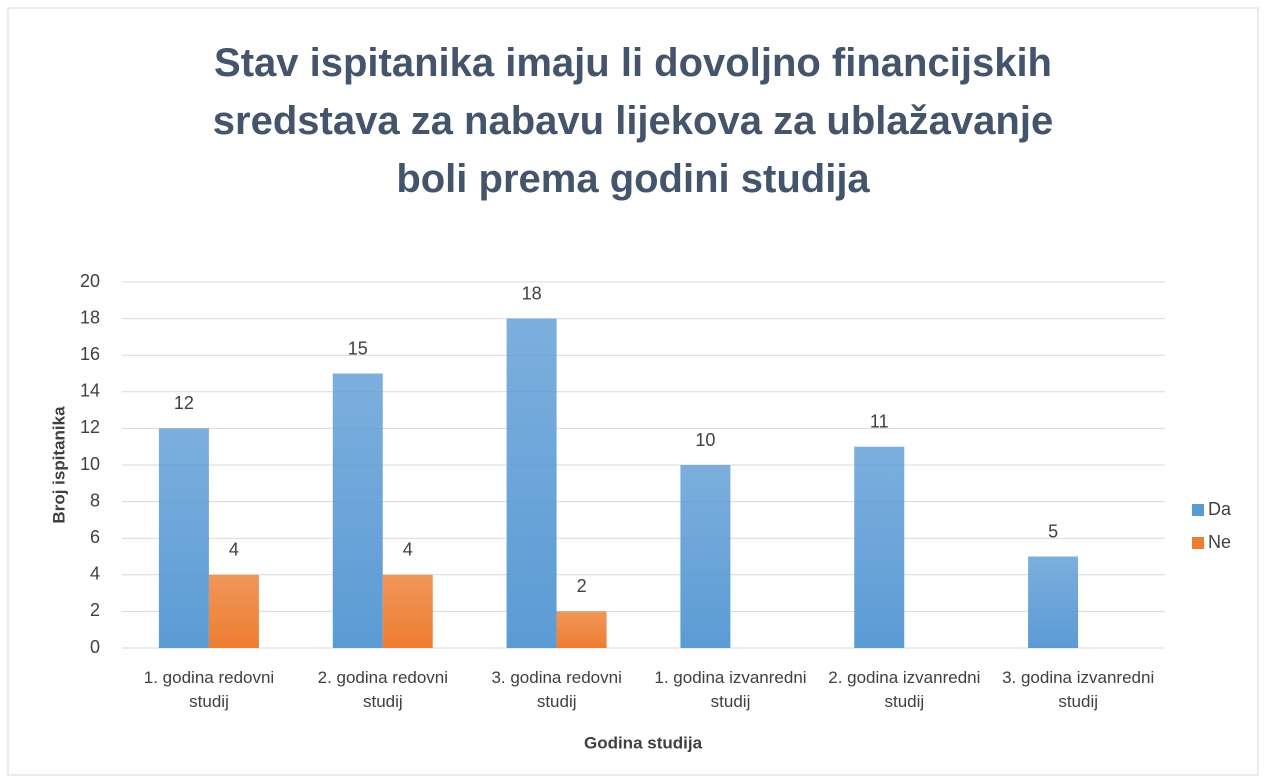 The height and width of the screenshot is (783, 1266). I want to click on data-label: 2, so click(582, 586).